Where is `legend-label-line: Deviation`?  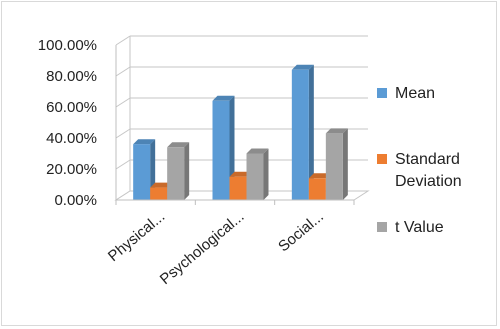
legend-label-line: Deviation is located at coordinates (428, 181).